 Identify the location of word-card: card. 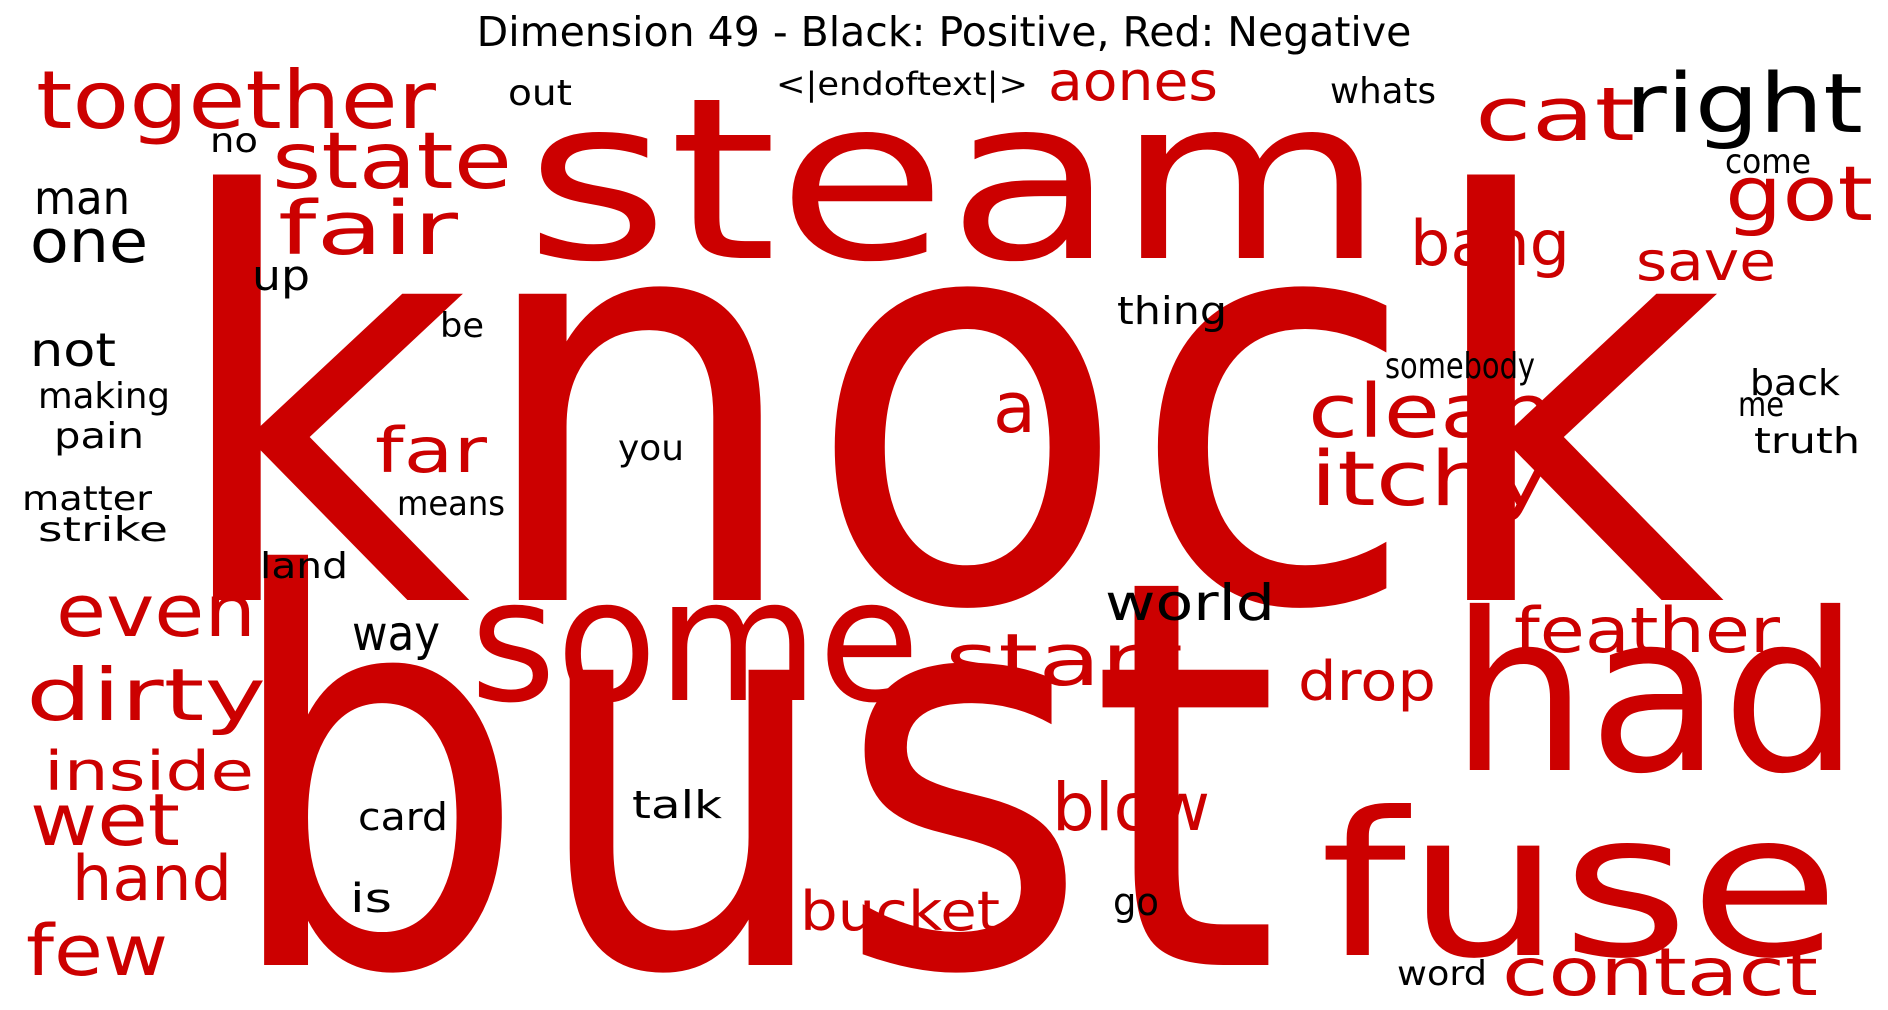
(403, 817).